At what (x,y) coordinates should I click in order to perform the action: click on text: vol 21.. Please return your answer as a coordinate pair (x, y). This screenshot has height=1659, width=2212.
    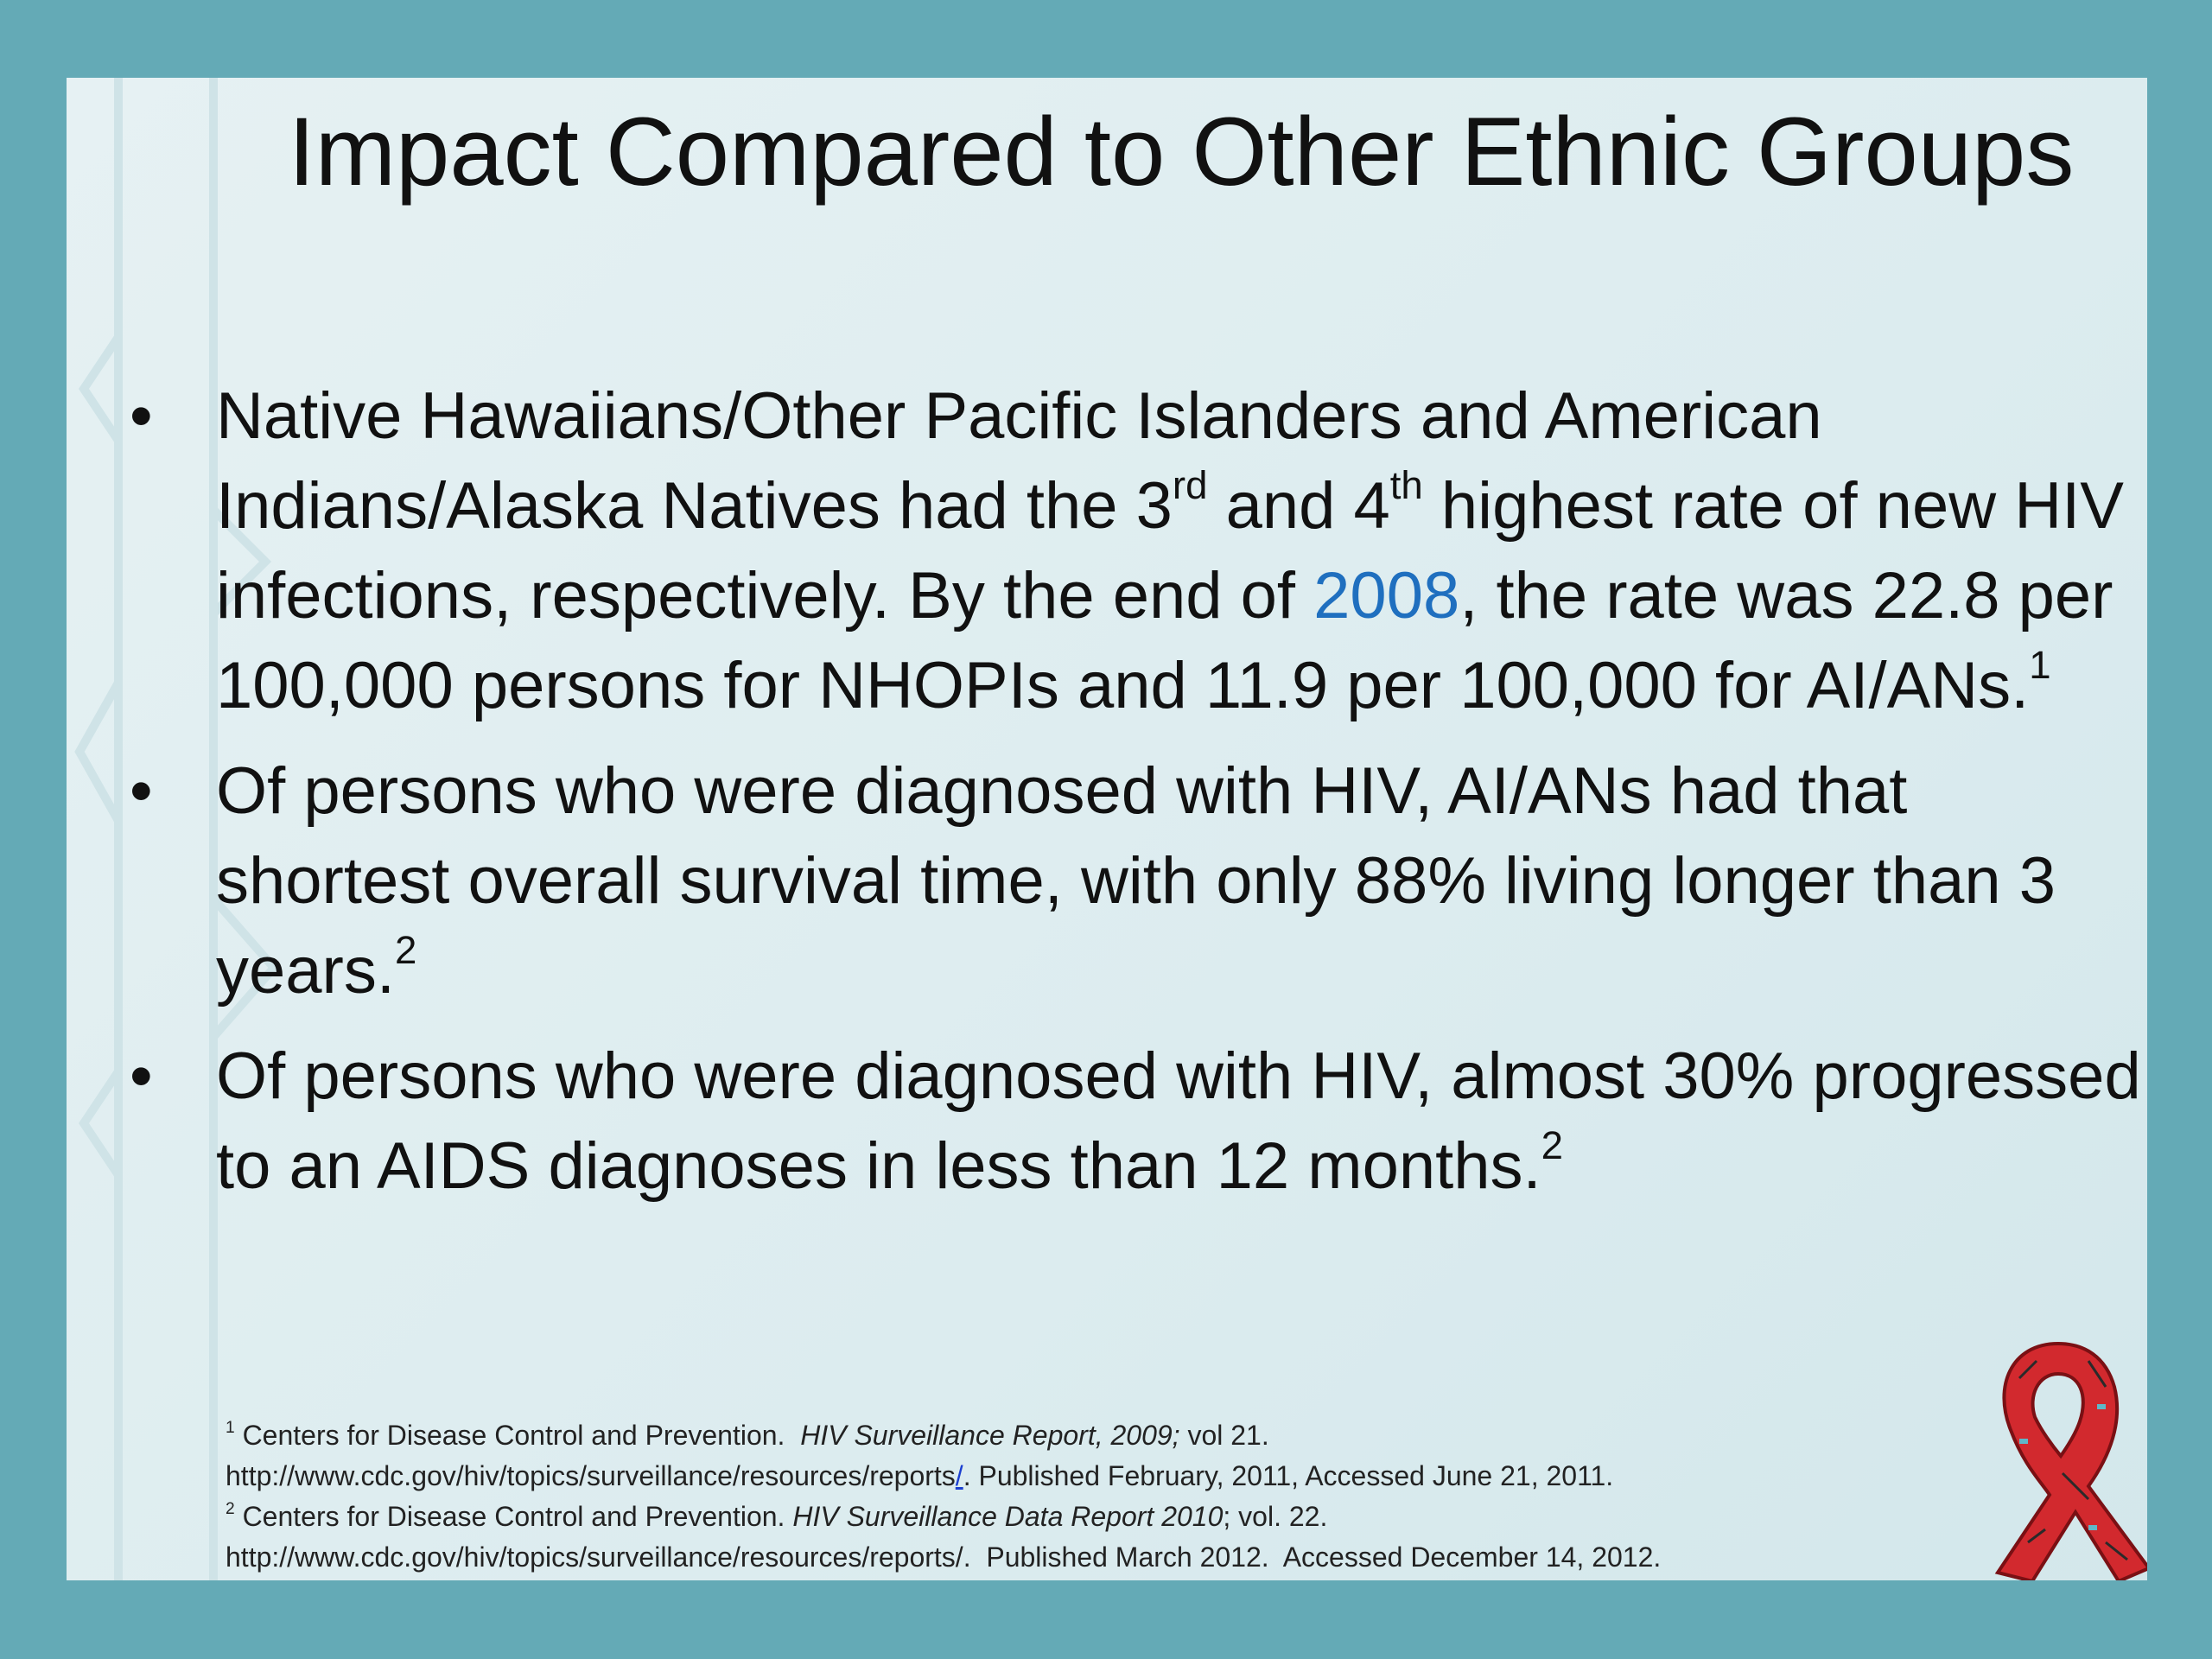
    Looking at the image, I should click on (1224, 1435).